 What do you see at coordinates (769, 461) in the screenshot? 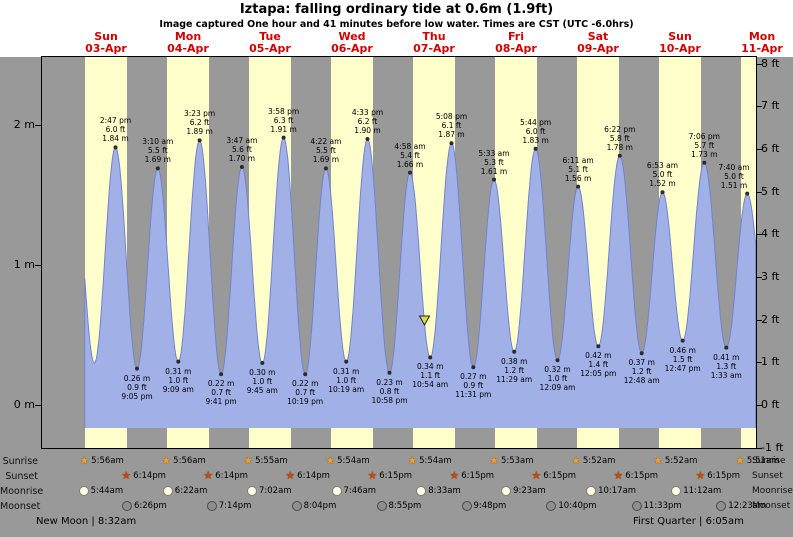
I see `sunrise-row-label-right: Sunrise` at bounding box center [769, 461].